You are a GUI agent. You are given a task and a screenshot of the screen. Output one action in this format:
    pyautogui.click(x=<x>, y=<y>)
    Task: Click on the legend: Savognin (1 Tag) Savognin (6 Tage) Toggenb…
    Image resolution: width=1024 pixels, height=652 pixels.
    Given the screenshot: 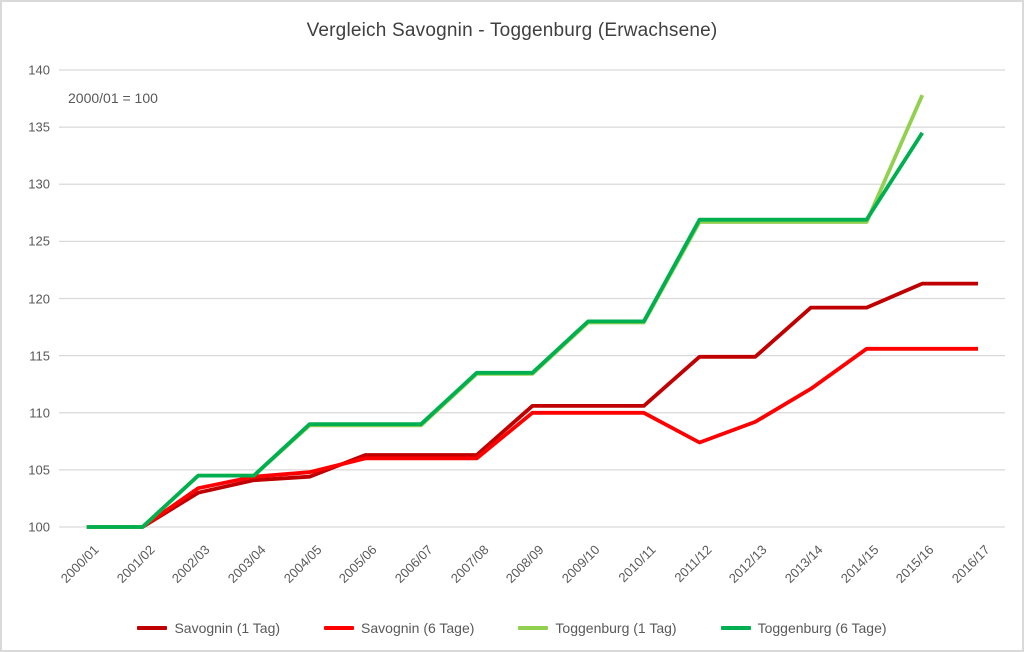 What is the action you would take?
    pyautogui.click(x=512, y=628)
    